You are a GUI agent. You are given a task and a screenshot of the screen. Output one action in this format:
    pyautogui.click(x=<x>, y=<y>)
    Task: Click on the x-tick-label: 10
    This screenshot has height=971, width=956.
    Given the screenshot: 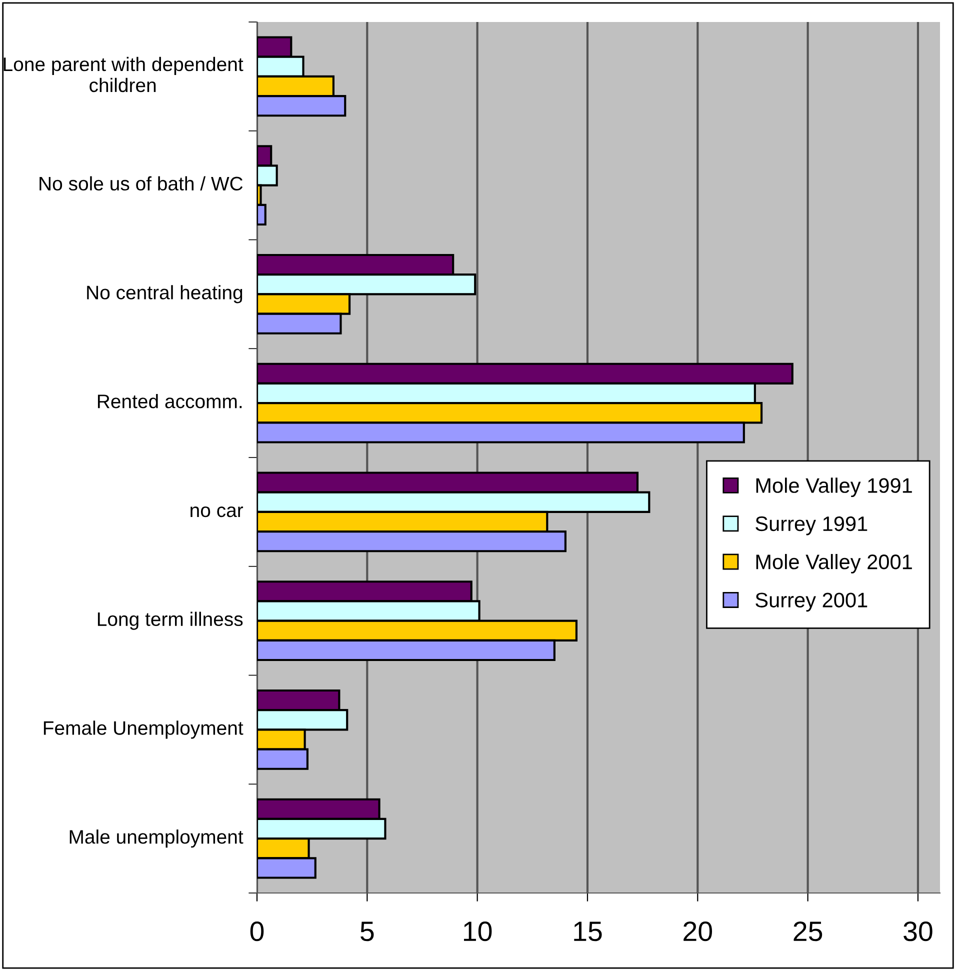 What is the action you would take?
    pyautogui.click(x=478, y=932)
    